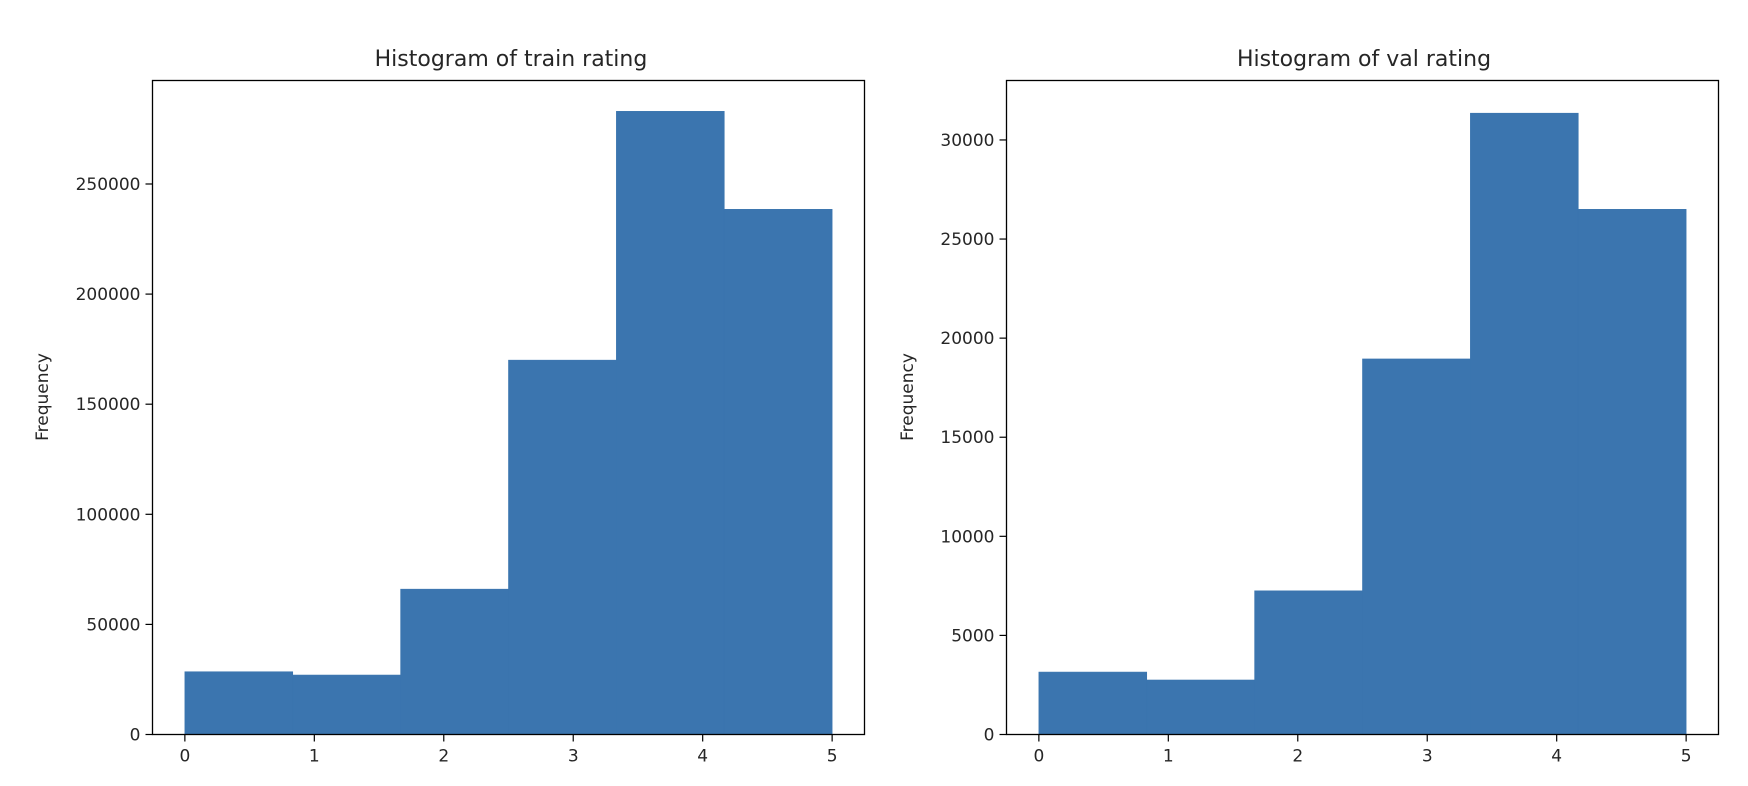  What do you see at coordinates (1364, 59) in the screenshot?
I see `chart-title: Histogram of val rating` at bounding box center [1364, 59].